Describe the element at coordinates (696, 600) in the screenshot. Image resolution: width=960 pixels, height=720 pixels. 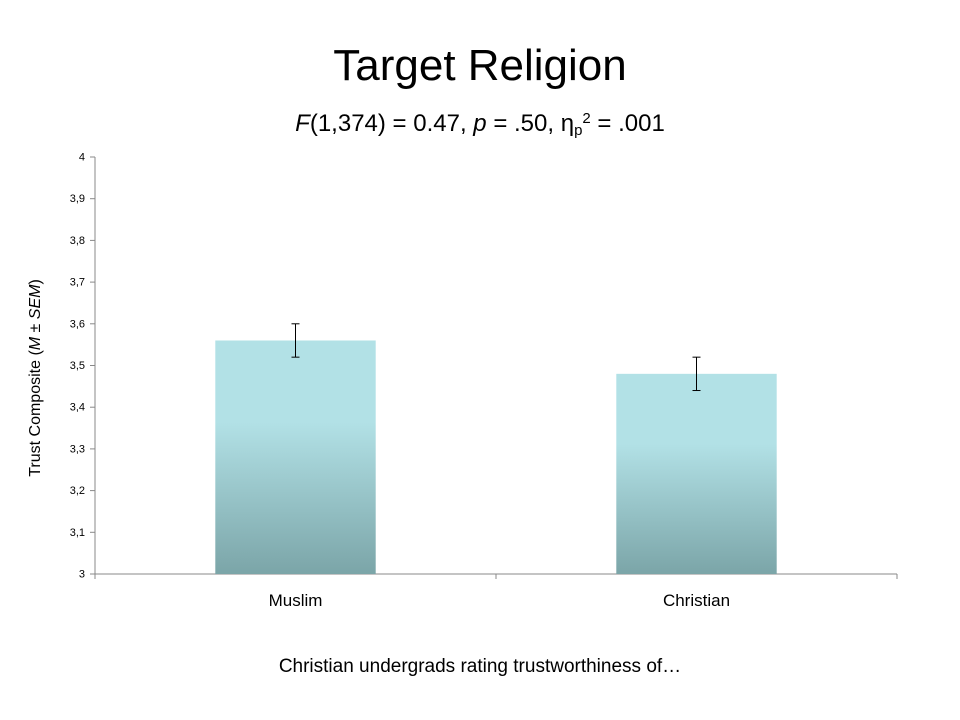
I see `x-tick-label: Christian` at that location.